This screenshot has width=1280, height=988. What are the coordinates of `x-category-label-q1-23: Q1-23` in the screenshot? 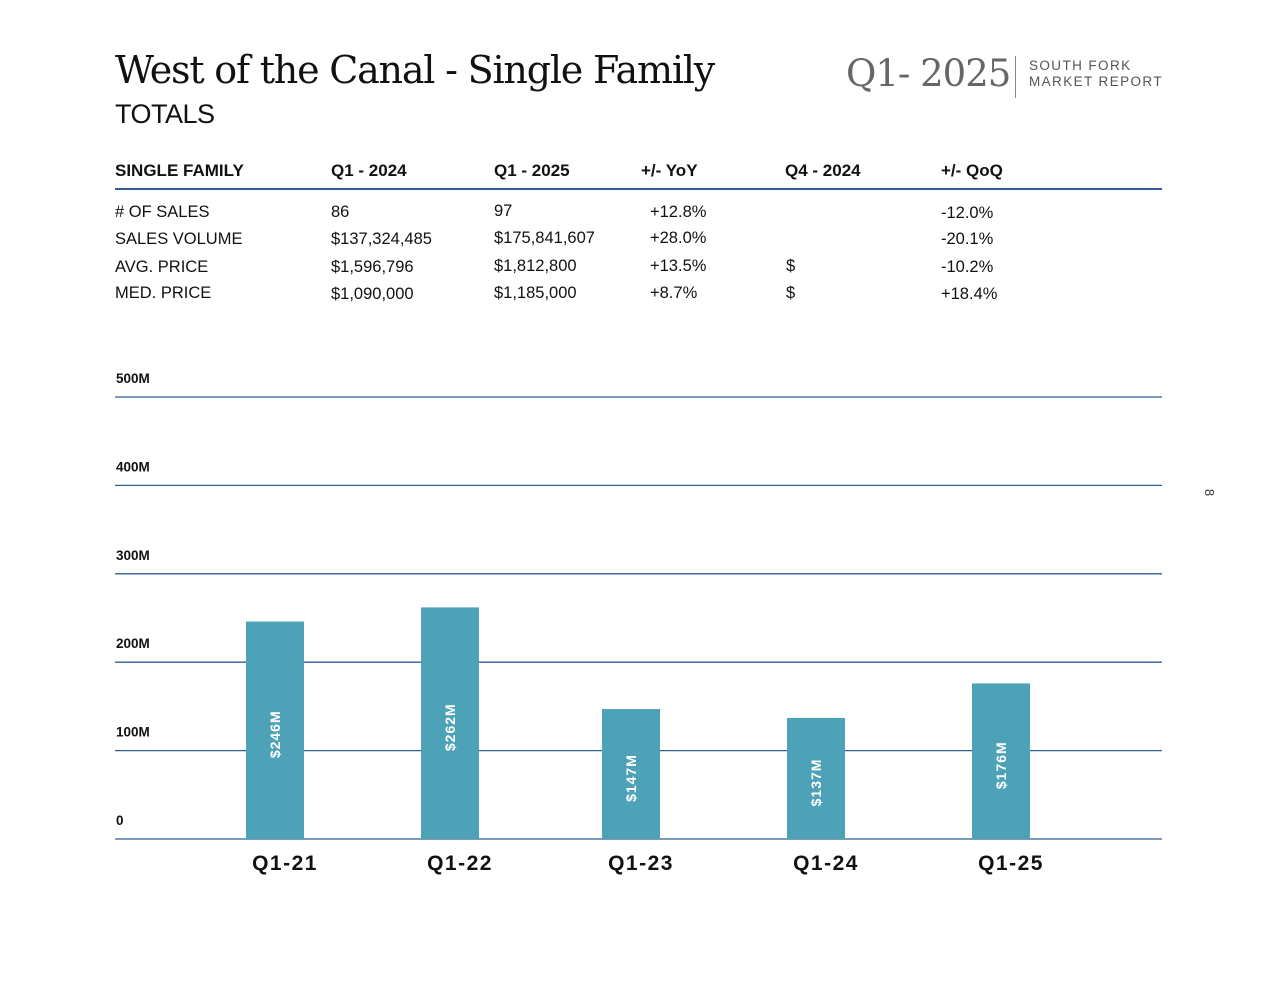 It's located at (641, 863).